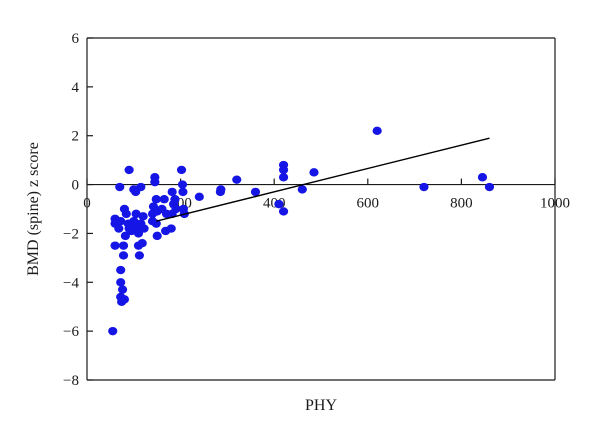  I want to click on y-tick-label: −6, so click(71, 332).